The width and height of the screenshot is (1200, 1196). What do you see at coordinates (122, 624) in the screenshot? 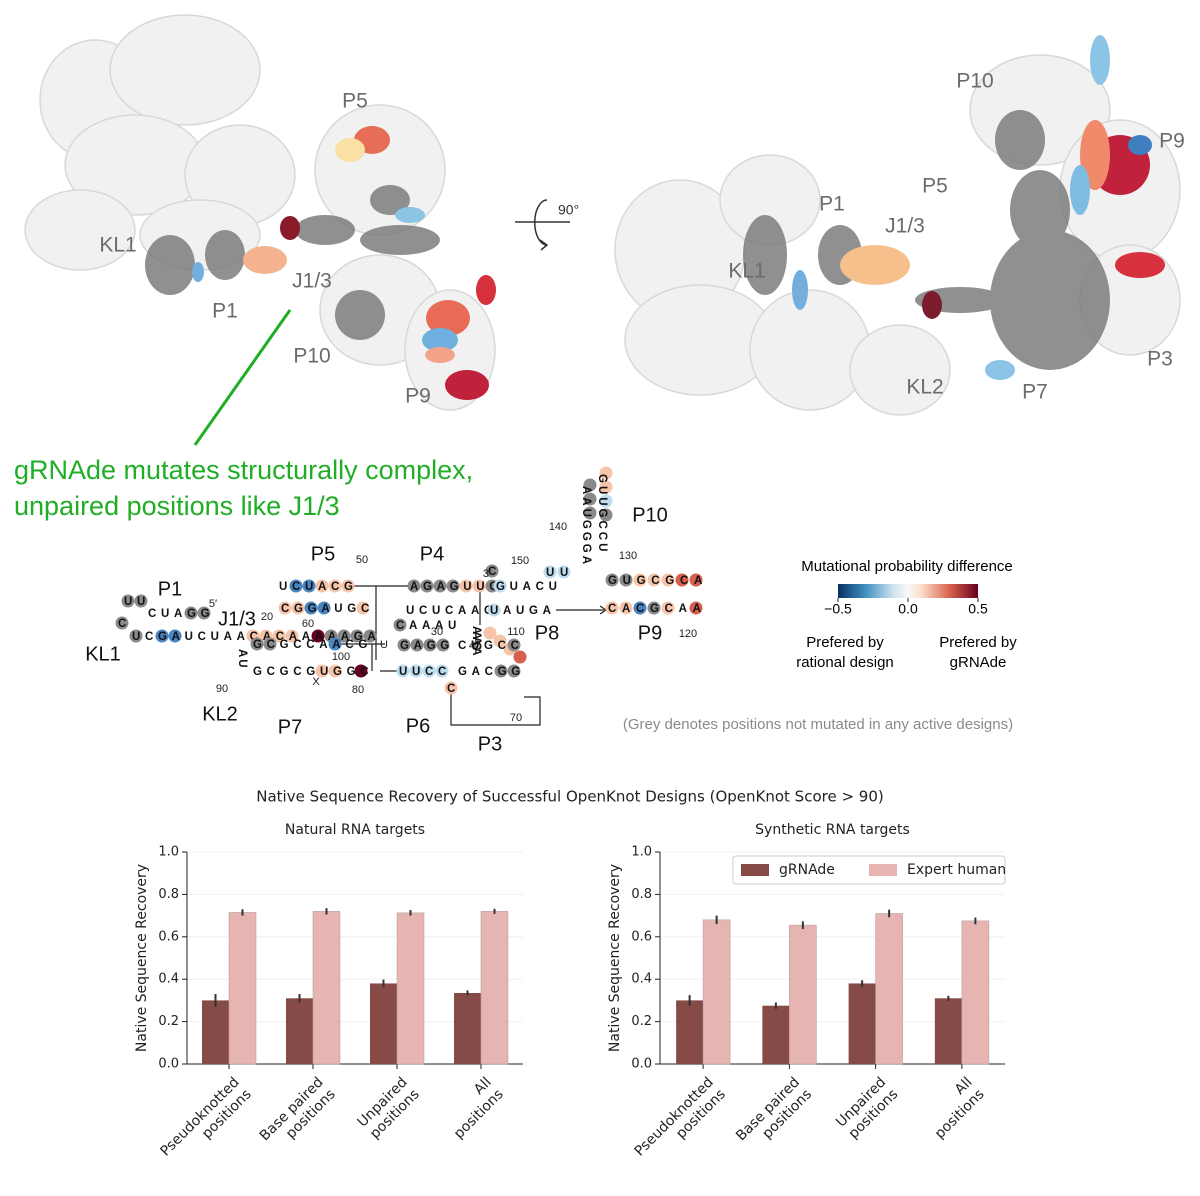
I see `nucleotide-row: C` at bounding box center [122, 624].